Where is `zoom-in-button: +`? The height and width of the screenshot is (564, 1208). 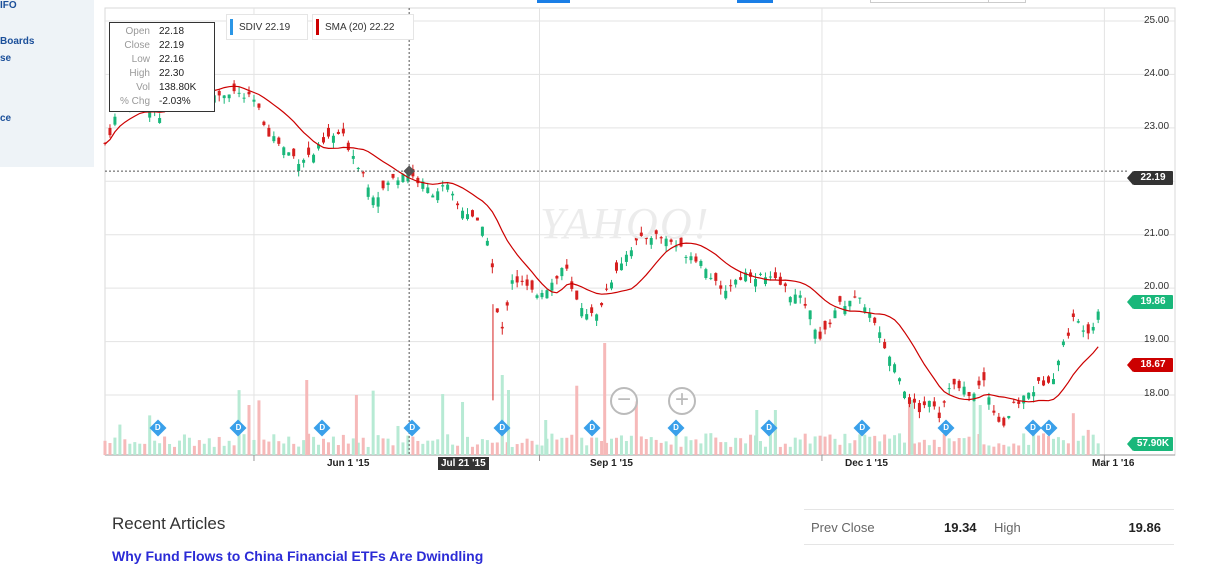 zoom-in-button: + is located at coordinates (682, 401).